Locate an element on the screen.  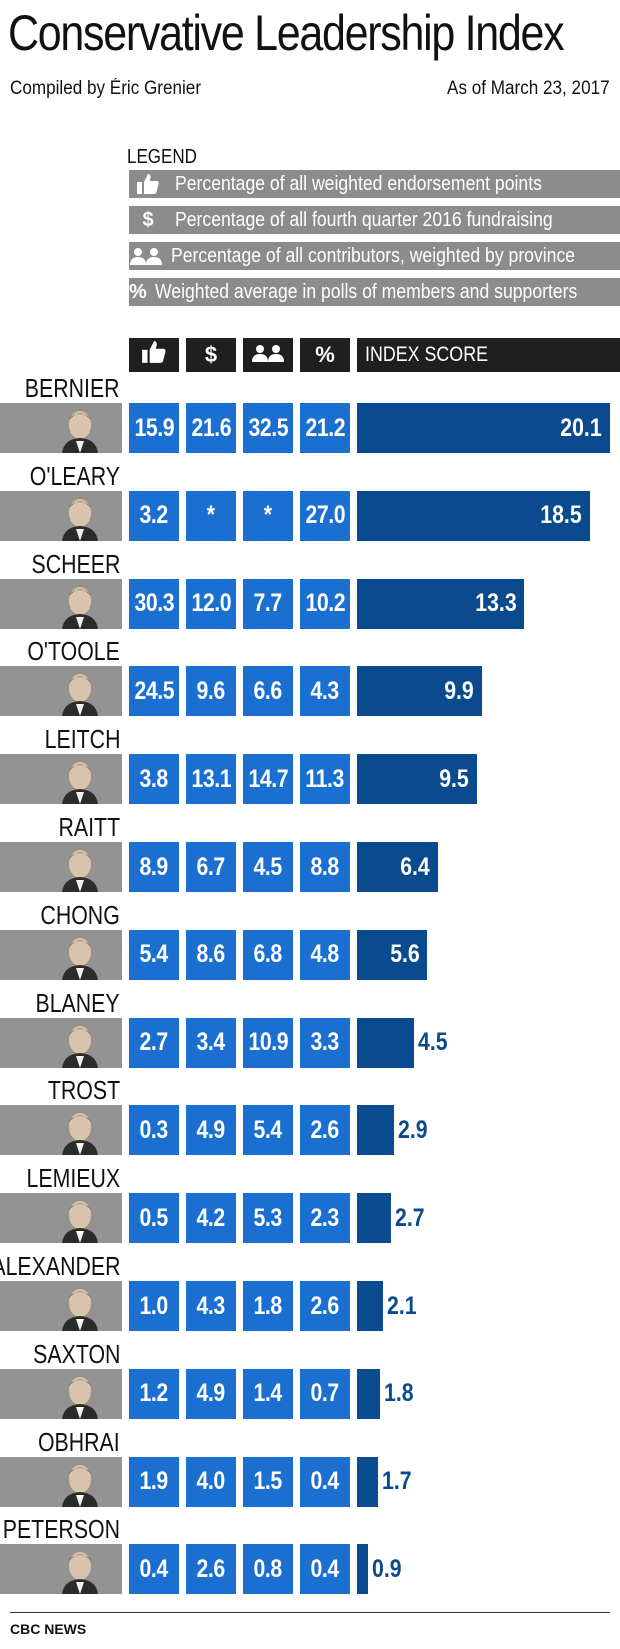
value-cell-text: 30.3 is located at coordinates (154, 603).